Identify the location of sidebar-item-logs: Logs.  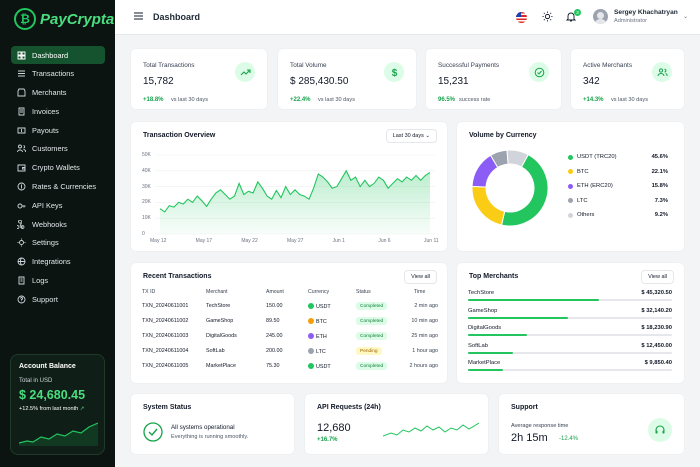
(58, 281).